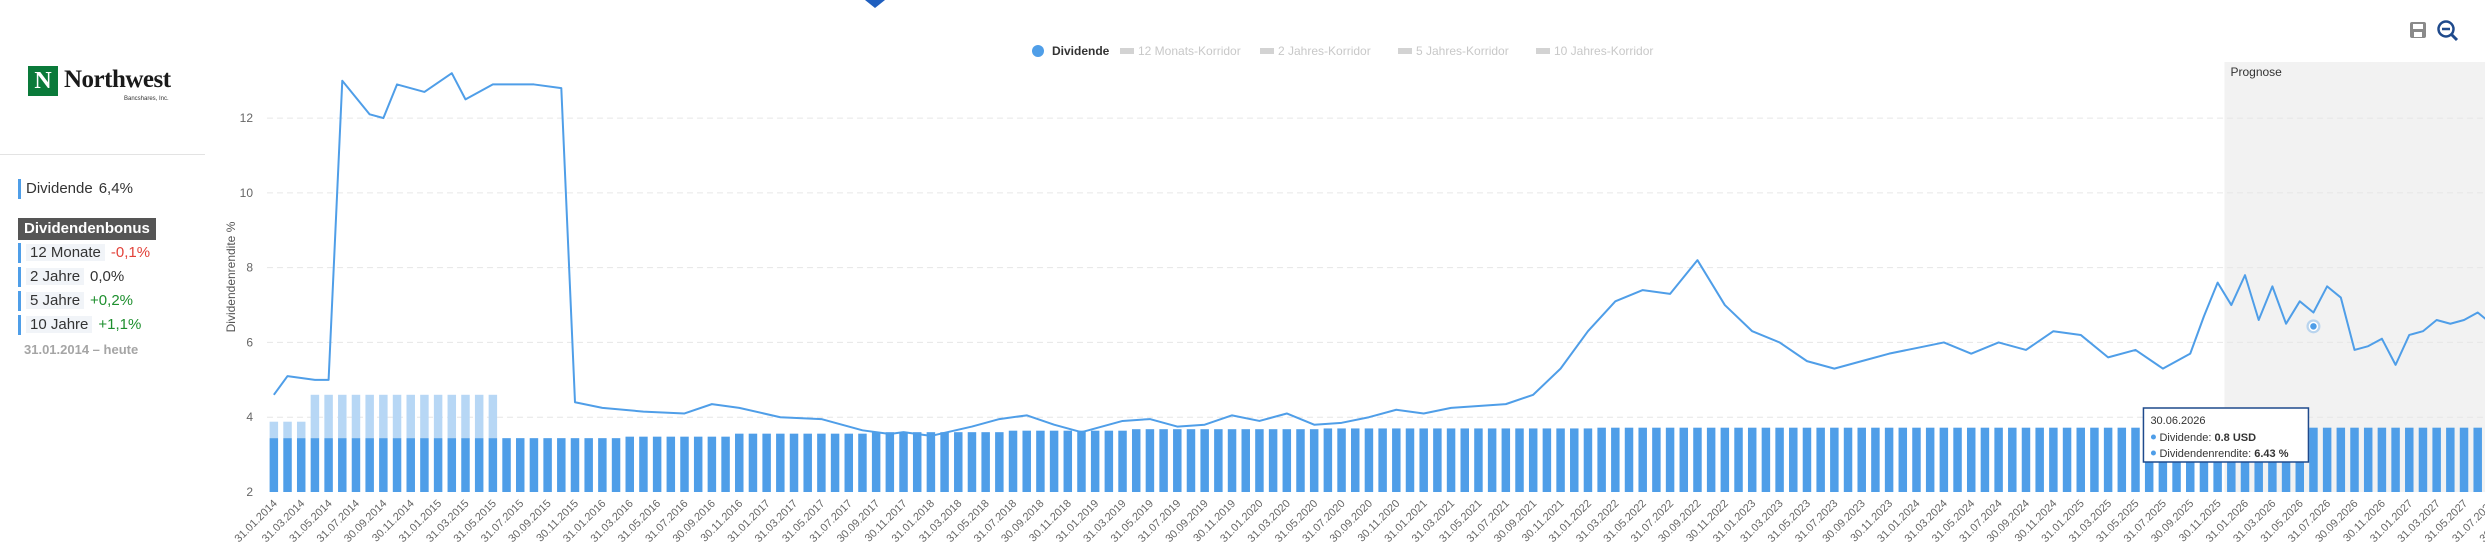 This screenshot has width=2485, height=560. What do you see at coordinates (120, 324) in the screenshot?
I see `bonus-value: +1,1%` at bounding box center [120, 324].